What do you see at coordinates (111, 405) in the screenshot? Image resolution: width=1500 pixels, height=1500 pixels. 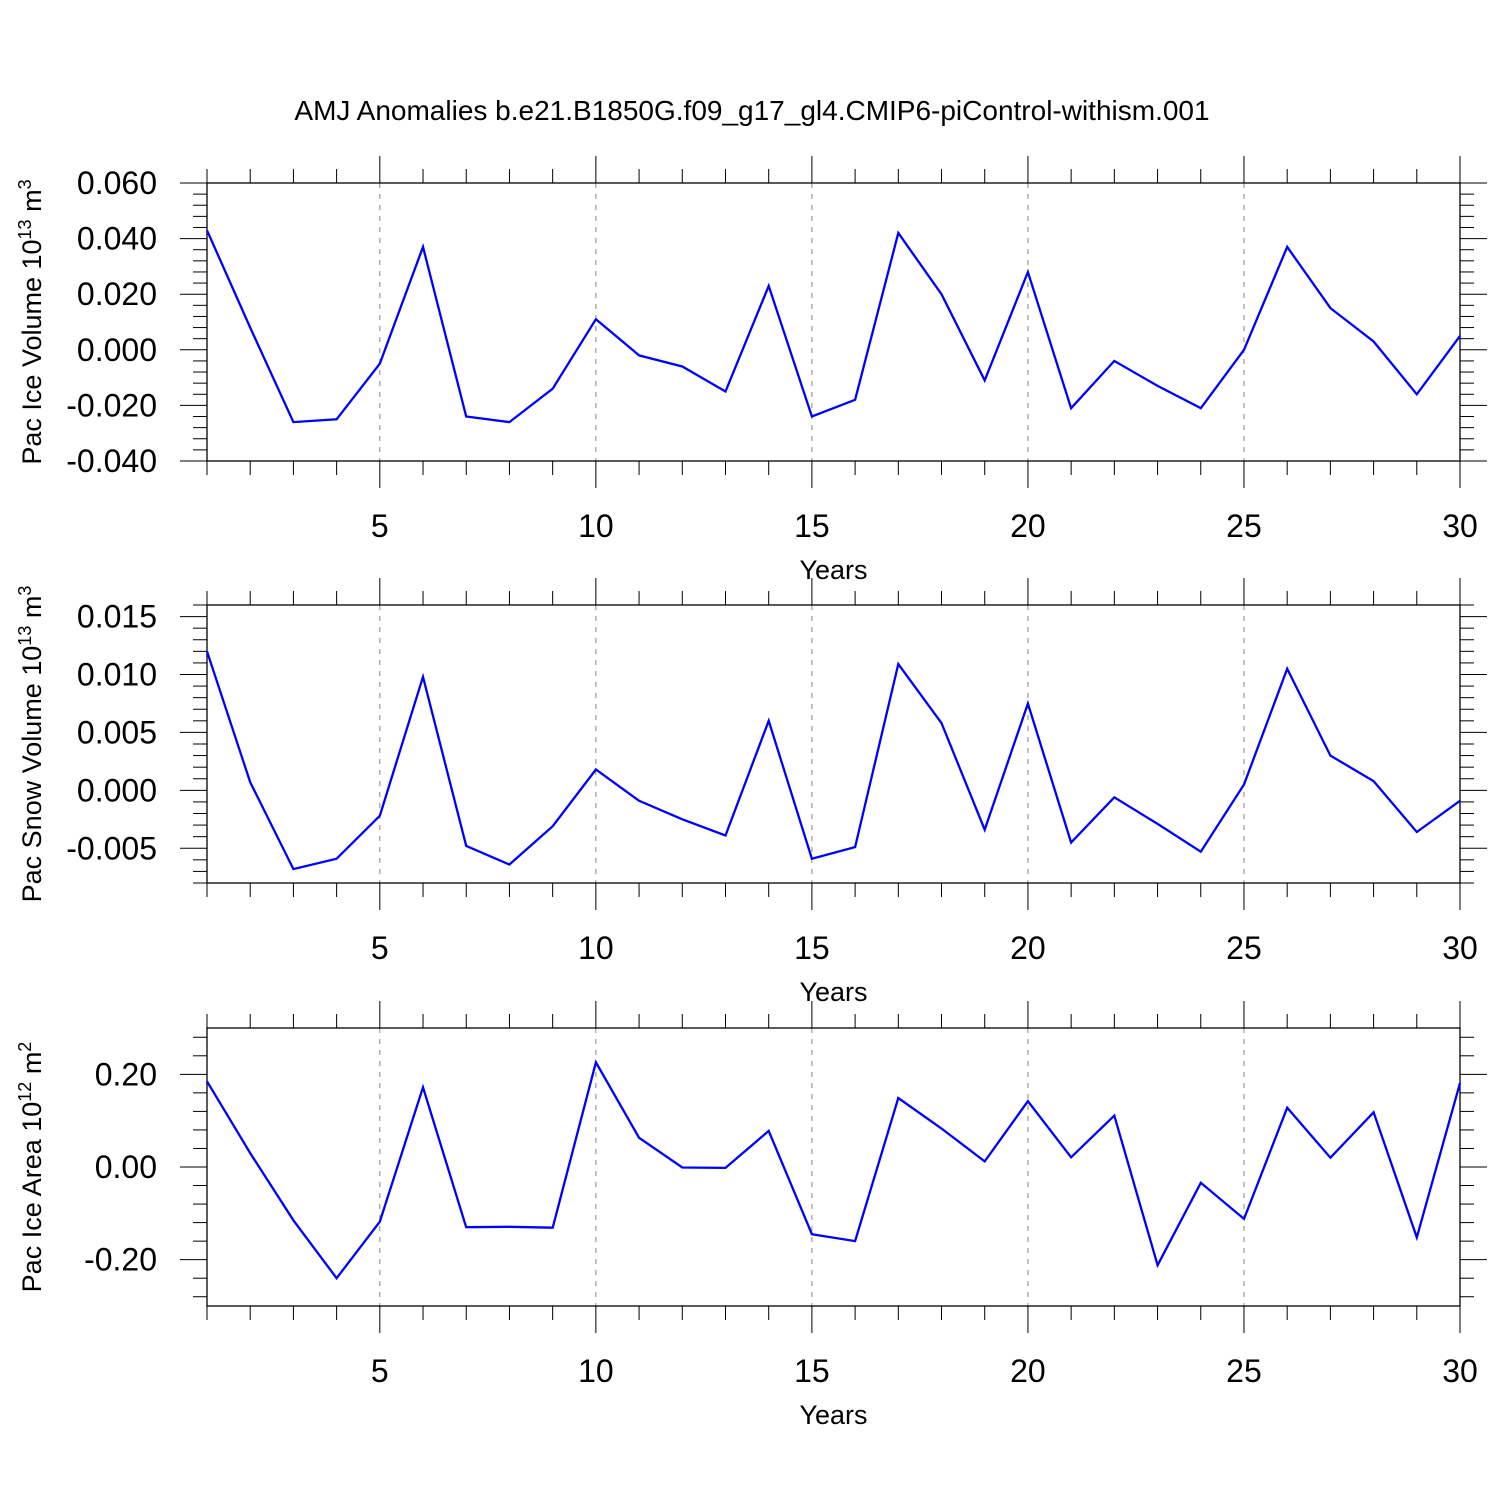 I see `y-tick-label: -0.020` at bounding box center [111, 405].